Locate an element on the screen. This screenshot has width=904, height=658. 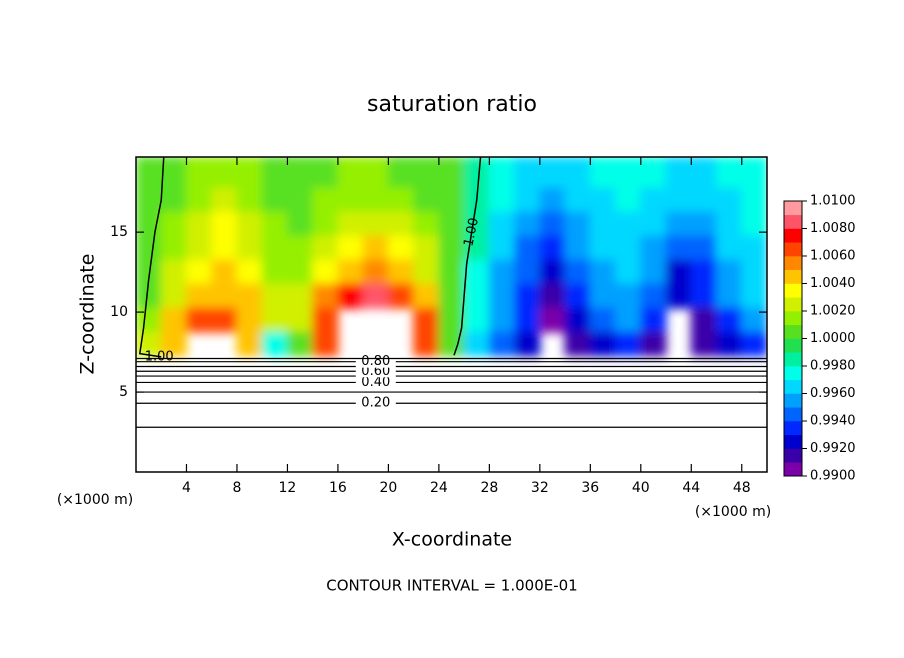
x-tick-label: 28 is located at coordinates (489, 488).